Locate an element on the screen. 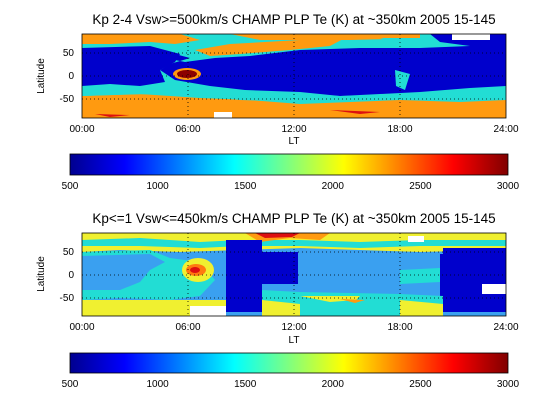 The image size is (560, 420). panel2-xlabel: LT is located at coordinates (294, 340).